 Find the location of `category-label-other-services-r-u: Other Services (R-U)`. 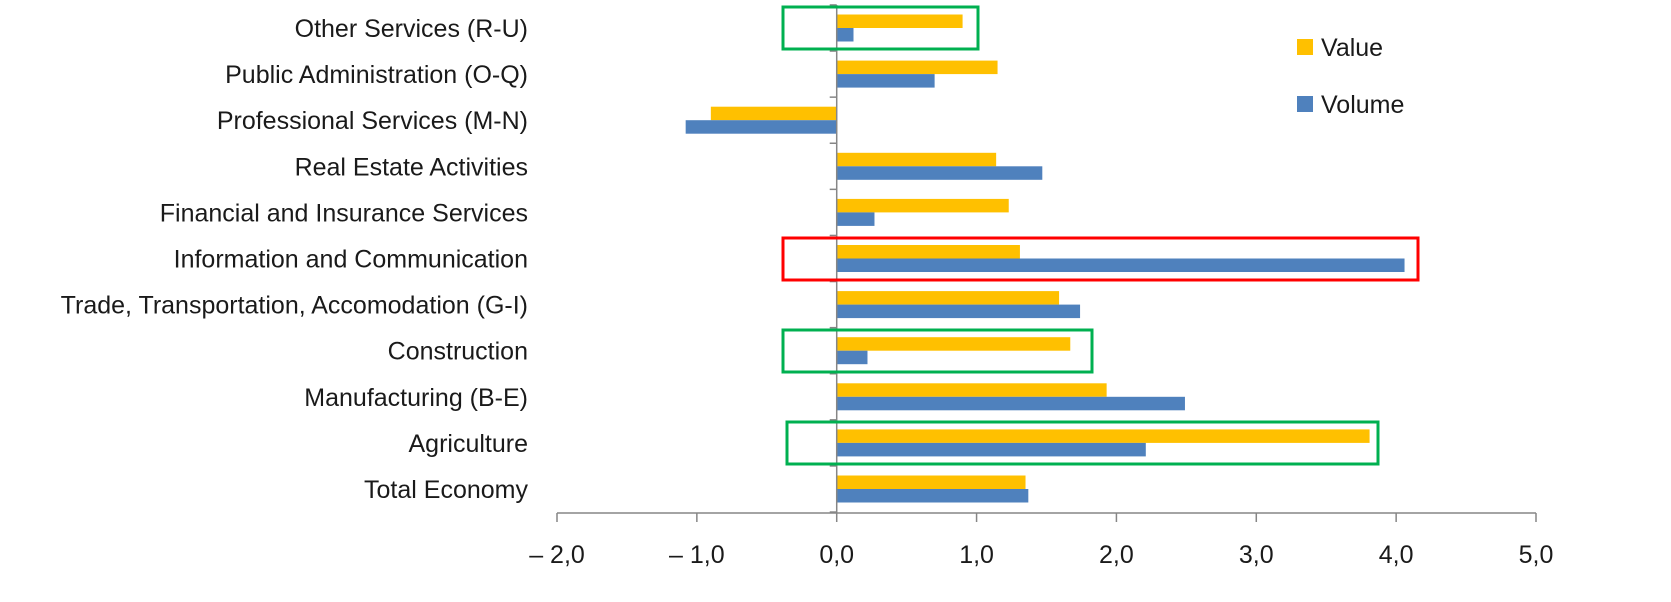

category-label-other-services-r-u: Other Services (R-U) is located at coordinates (411, 29).